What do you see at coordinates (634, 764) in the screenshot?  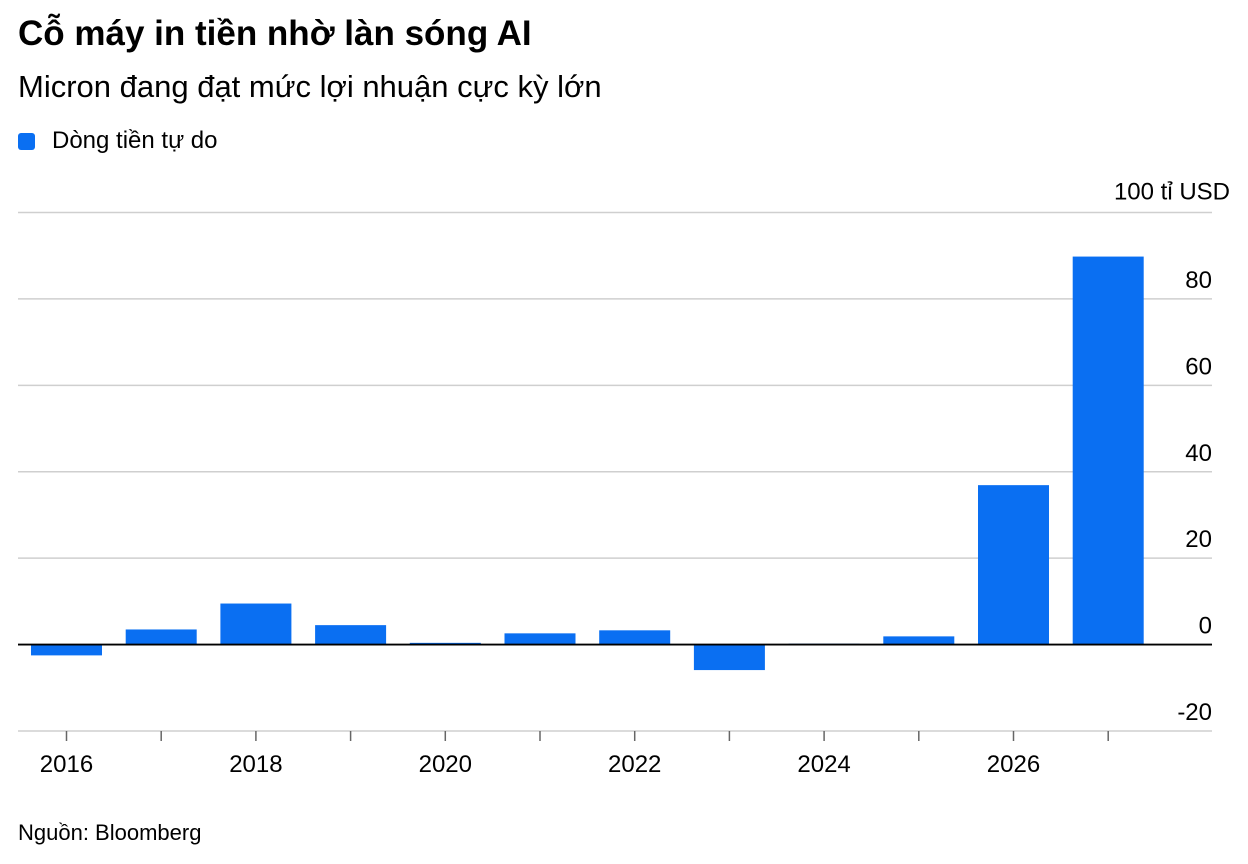 I see `x-tick-label: 2022` at bounding box center [634, 764].